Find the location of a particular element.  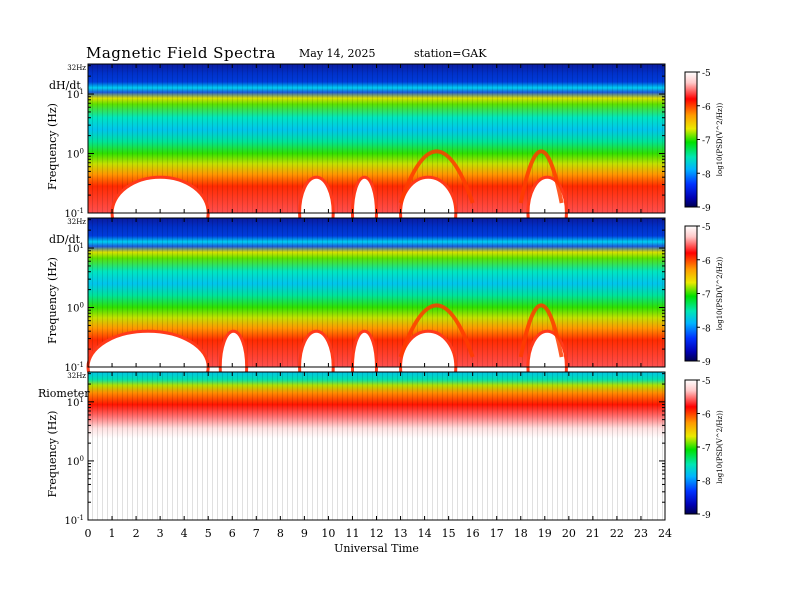

x-tick-label: 21 is located at coordinates (593, 533).